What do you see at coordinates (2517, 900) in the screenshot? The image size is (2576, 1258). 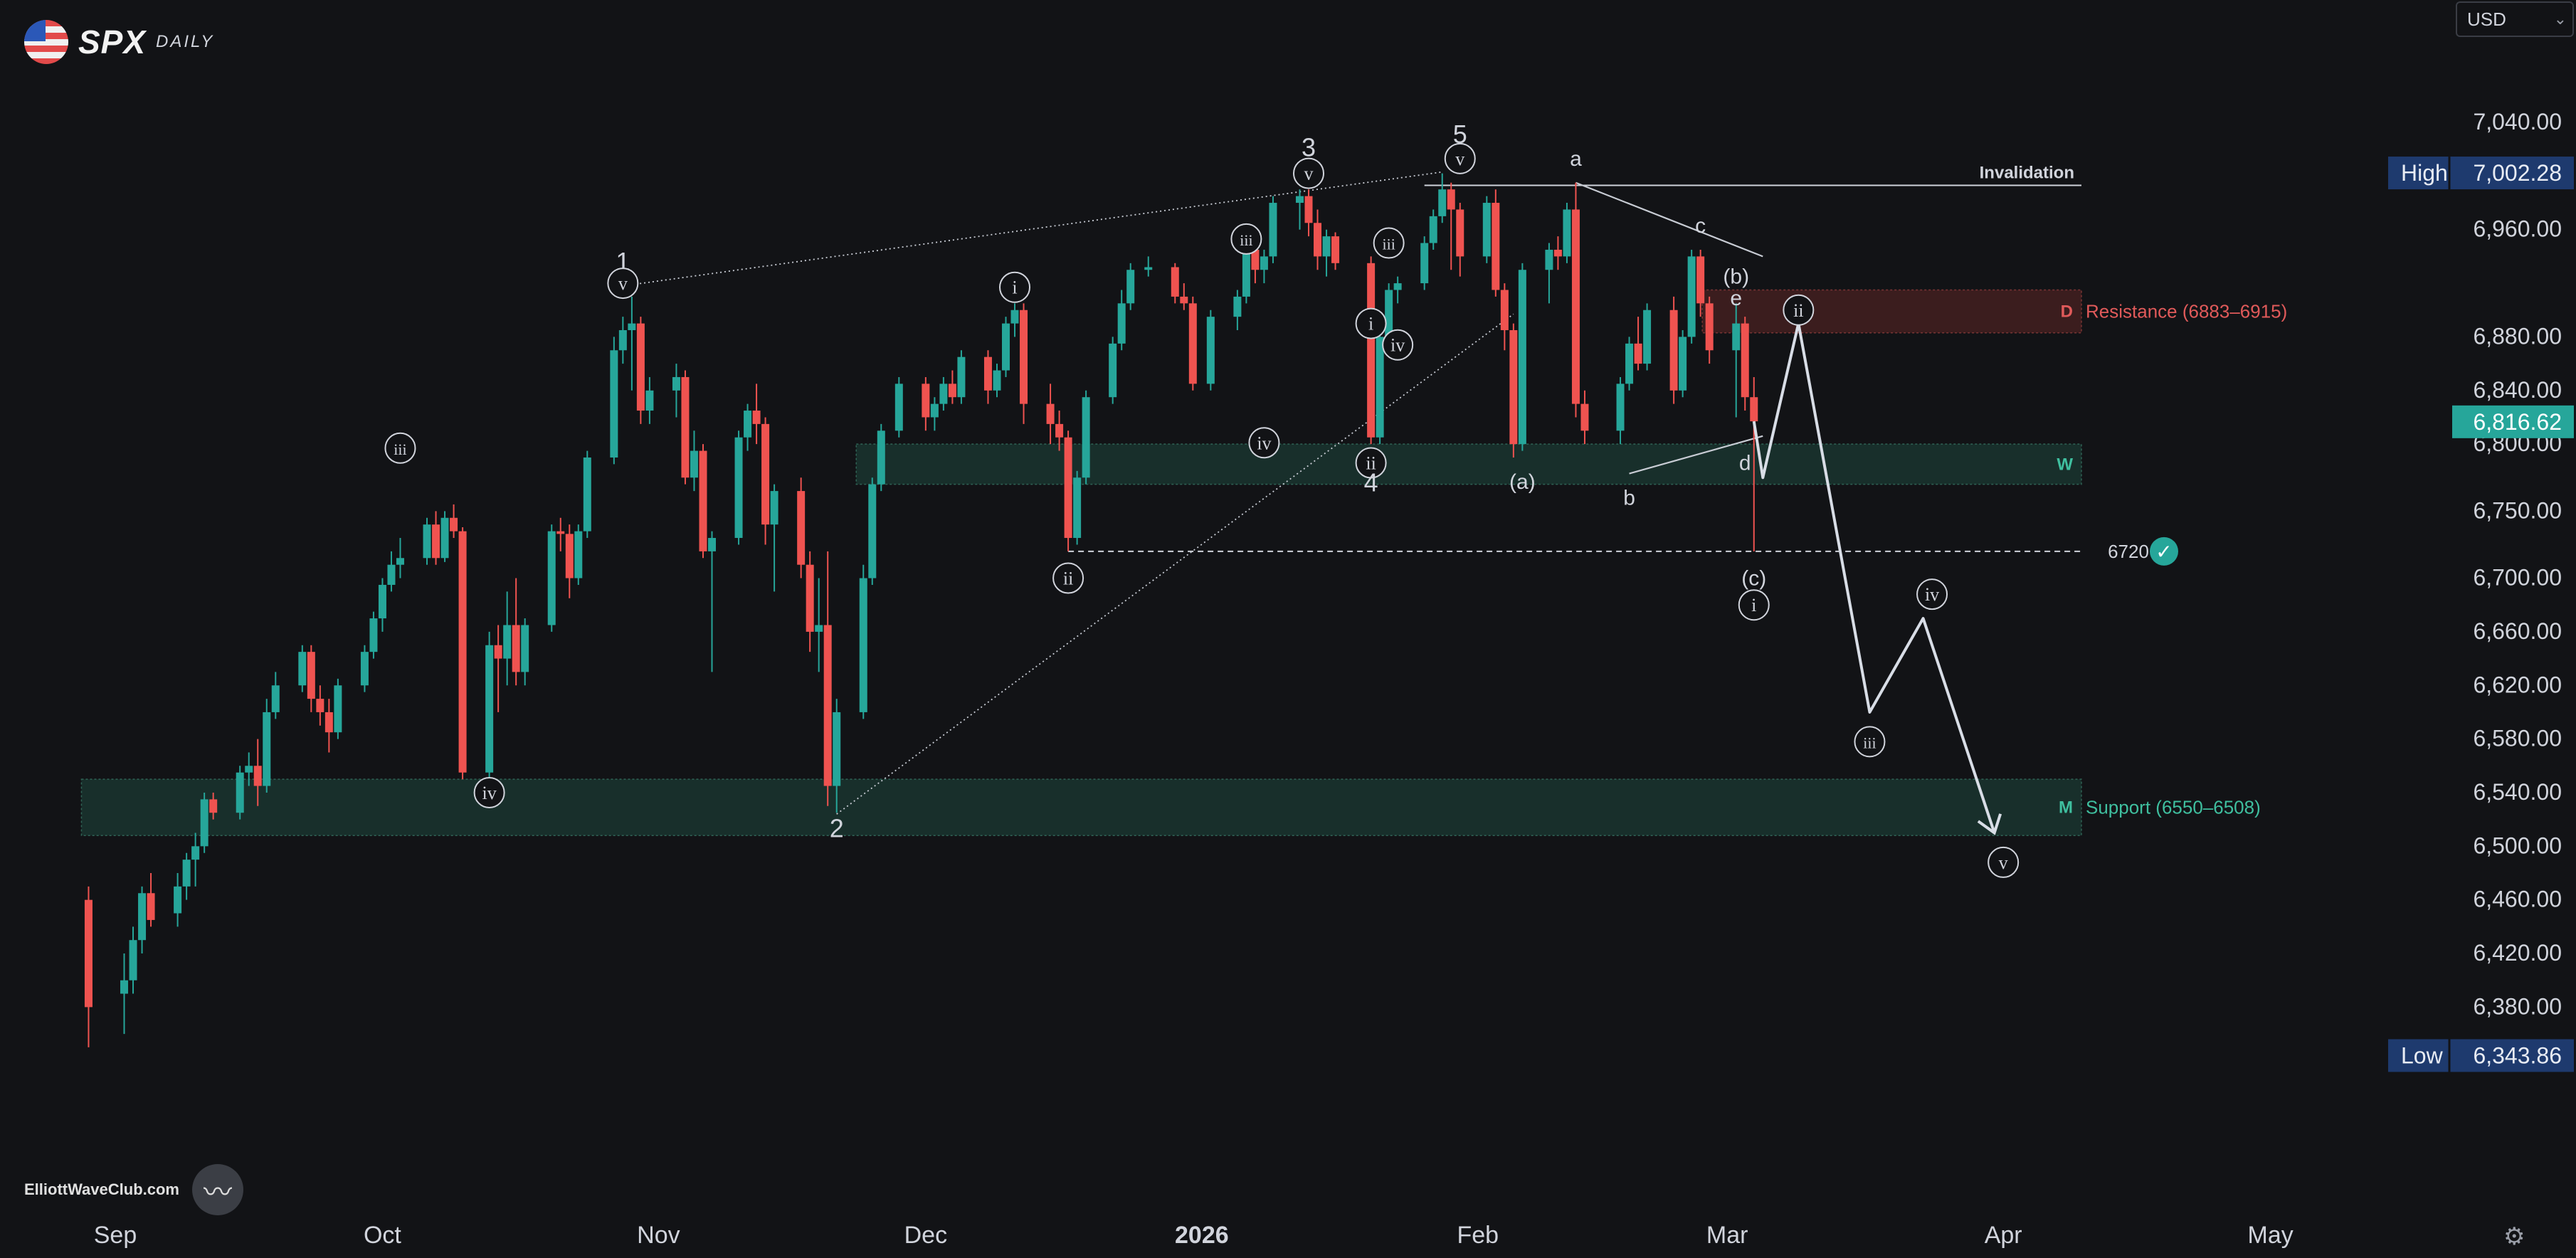 I see `y-tick-label: 6,460.00` at bounding box center [2517, 900].